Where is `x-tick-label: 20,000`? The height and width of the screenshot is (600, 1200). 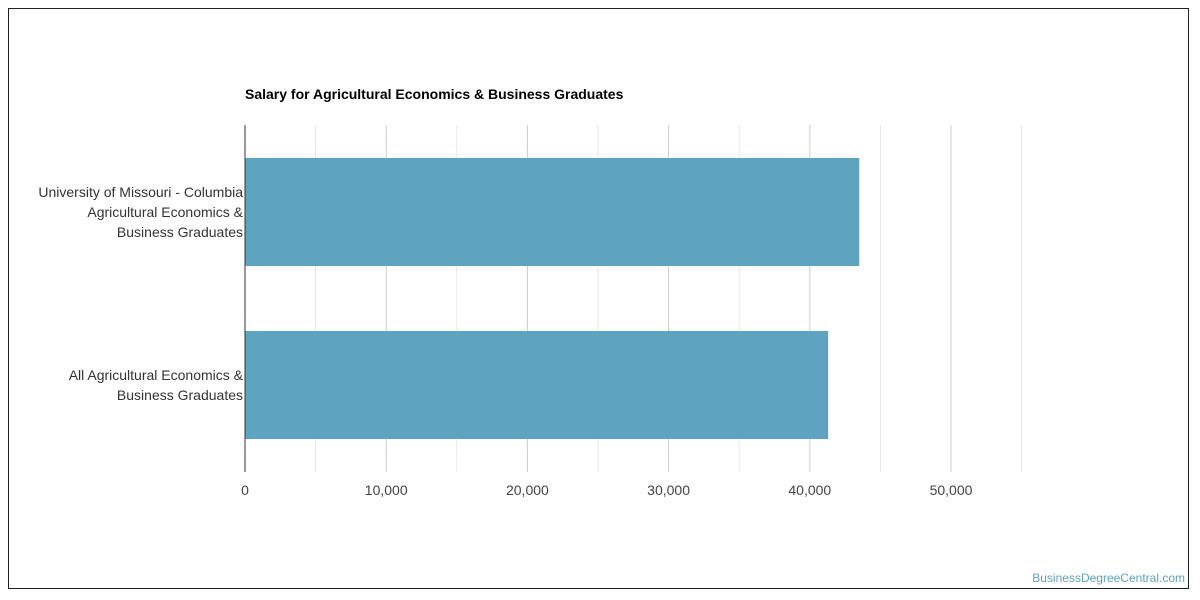
x-tick-label: 20,000 is located at coordinates (527, 490).